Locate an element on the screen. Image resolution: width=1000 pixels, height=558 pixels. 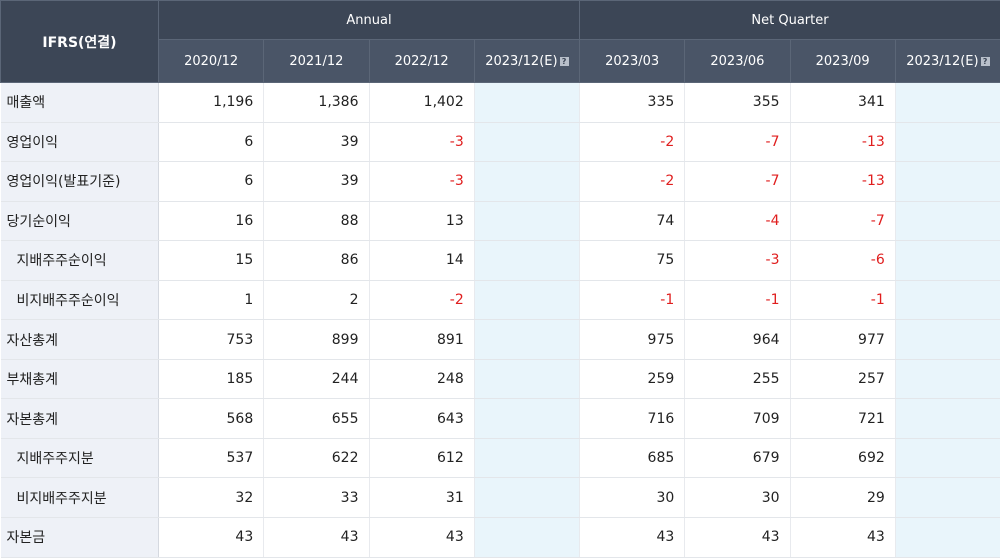
table-cell: 622 is located at coordinates (316, 458).